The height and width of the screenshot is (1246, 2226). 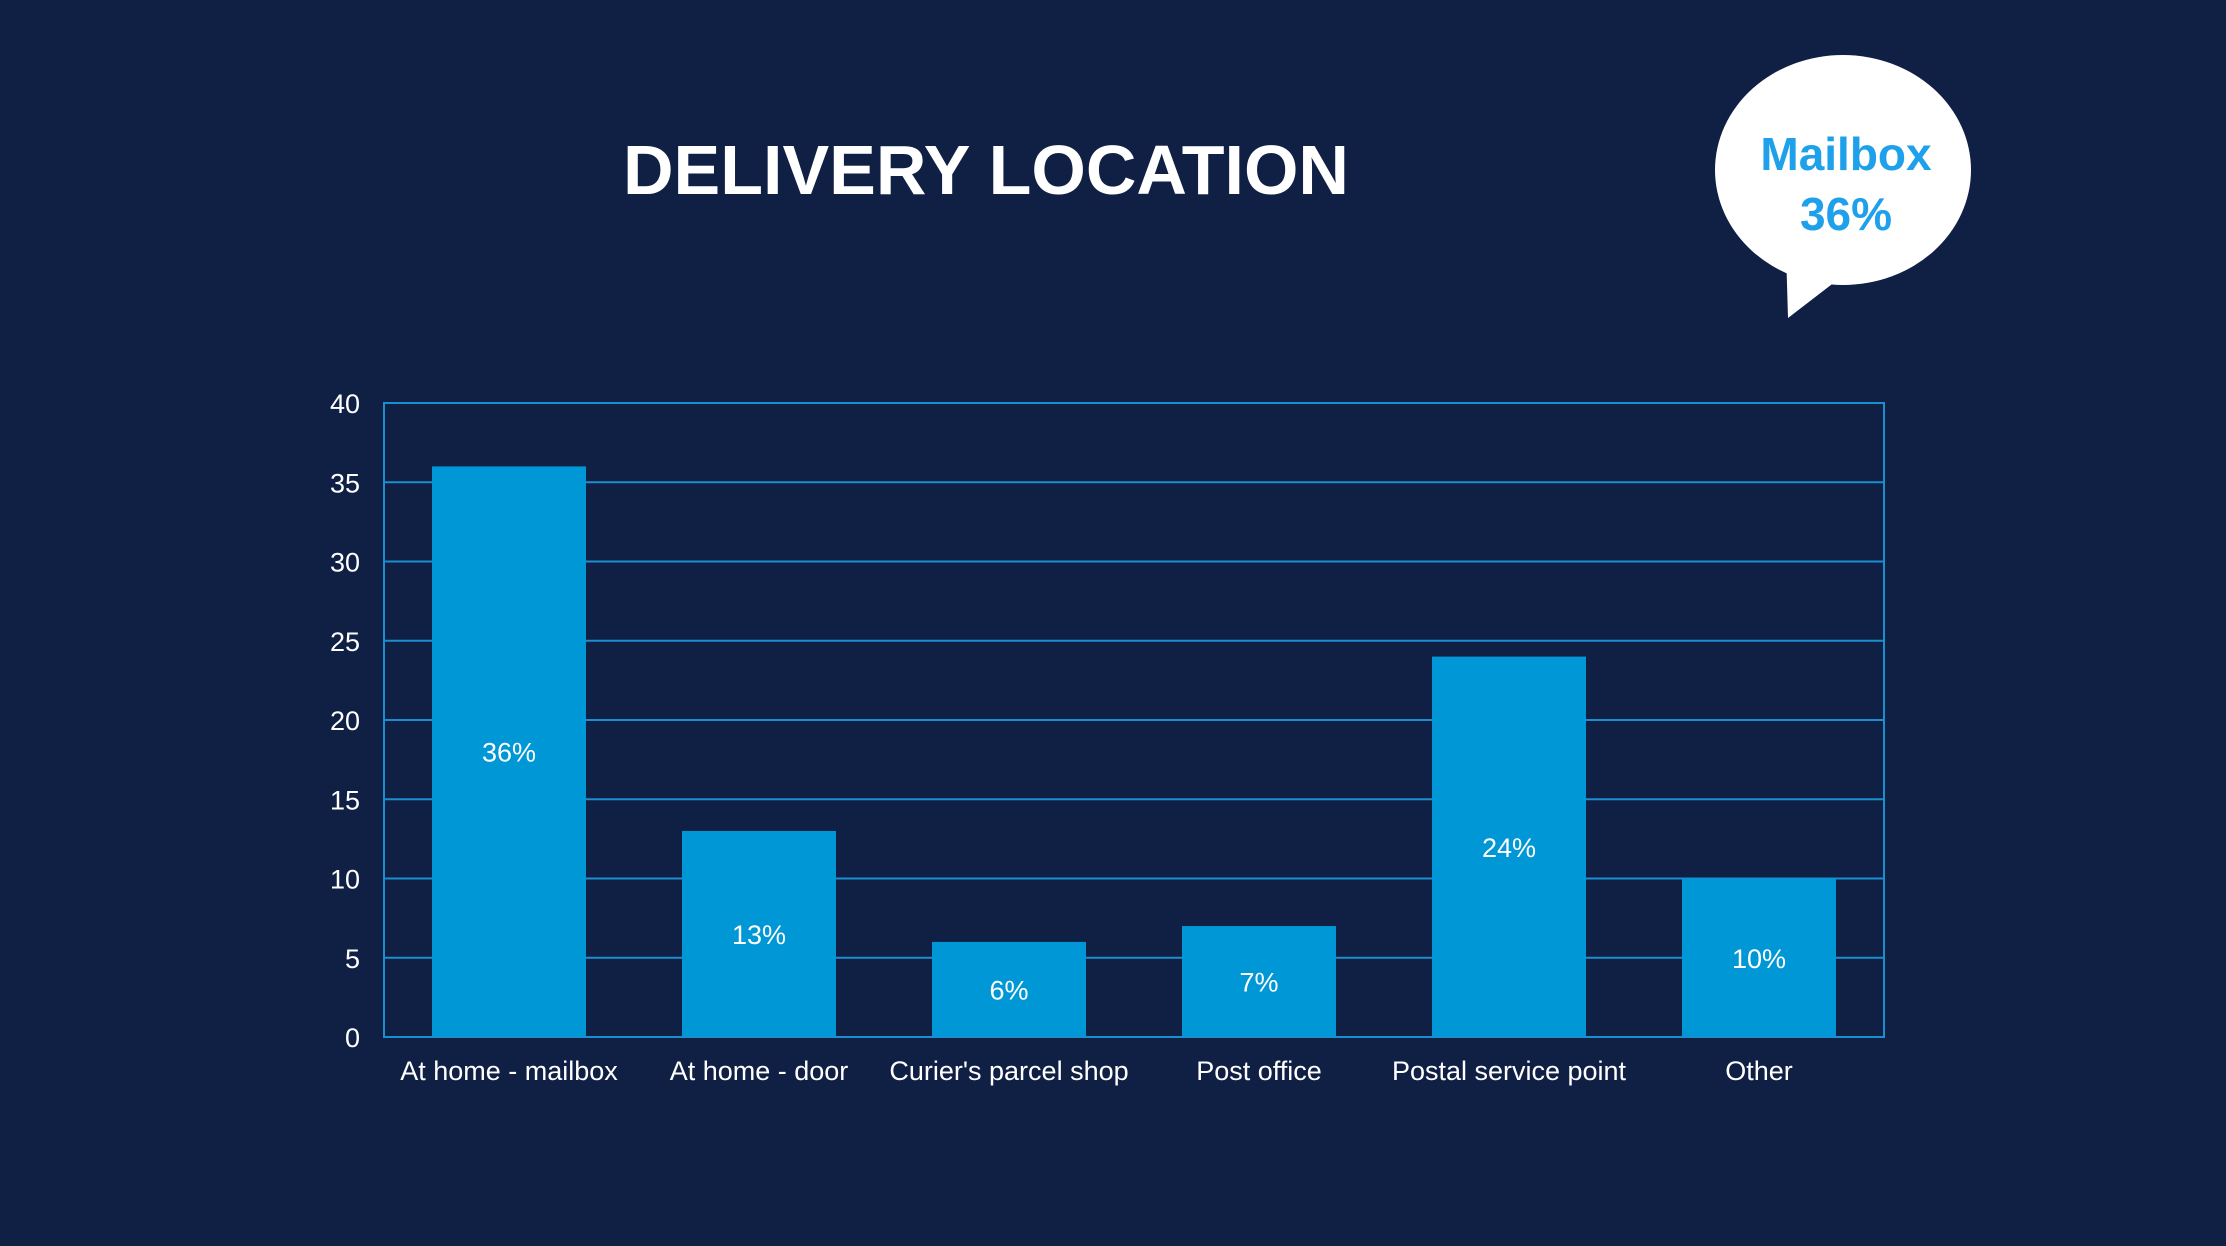 I want to click on data-labels: 36% 13% 6% 7% 24% 10%, so click(x=1134, y=872).